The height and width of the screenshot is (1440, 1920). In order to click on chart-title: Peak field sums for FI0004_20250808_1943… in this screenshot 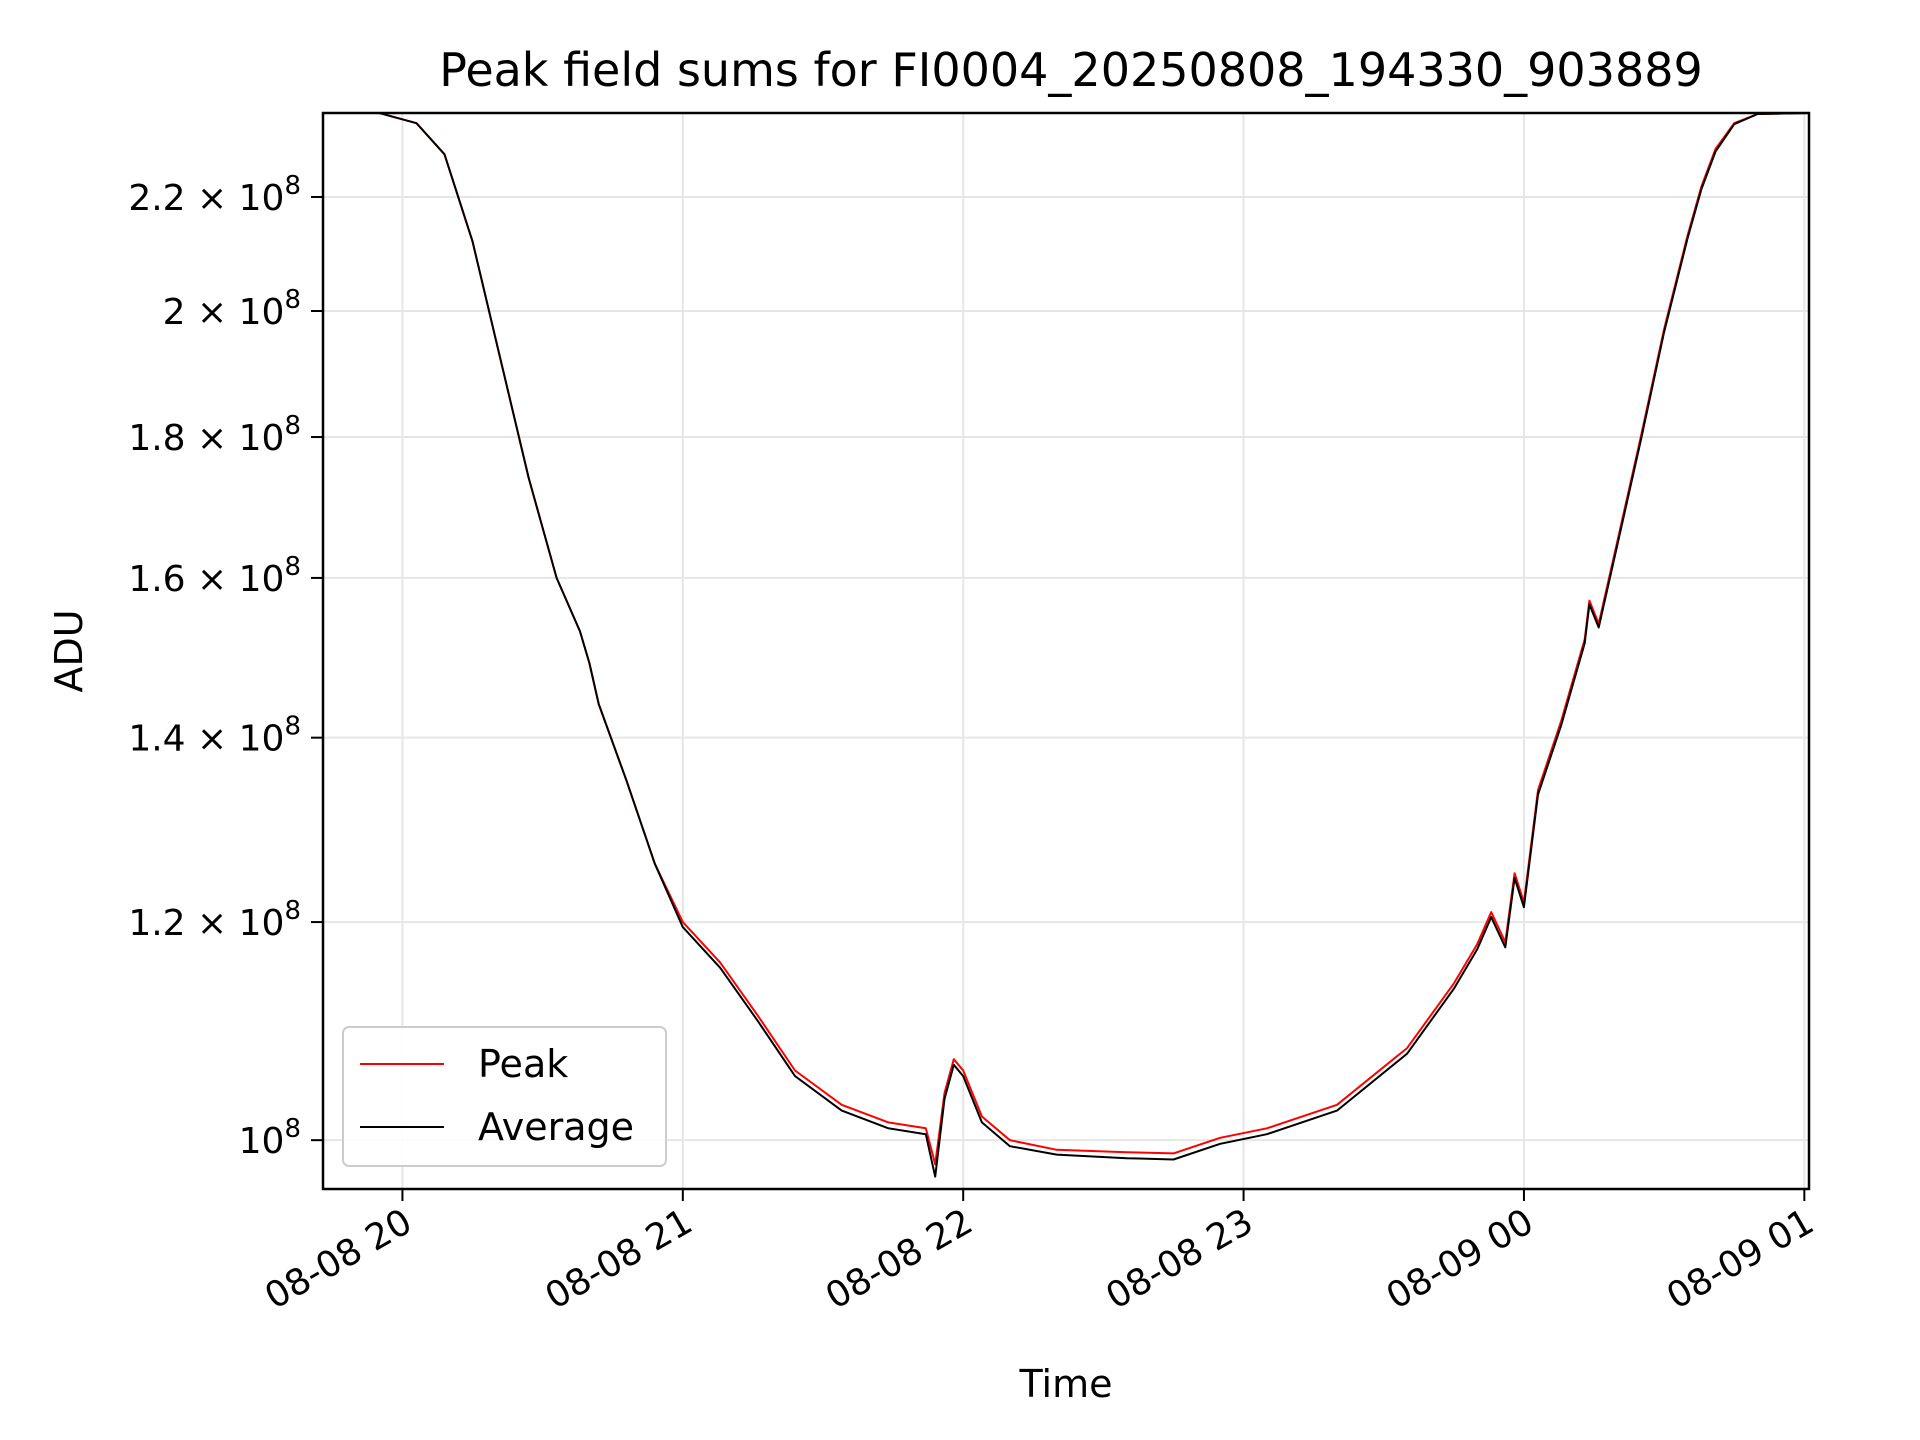, I will do `click(1071, 70)`.